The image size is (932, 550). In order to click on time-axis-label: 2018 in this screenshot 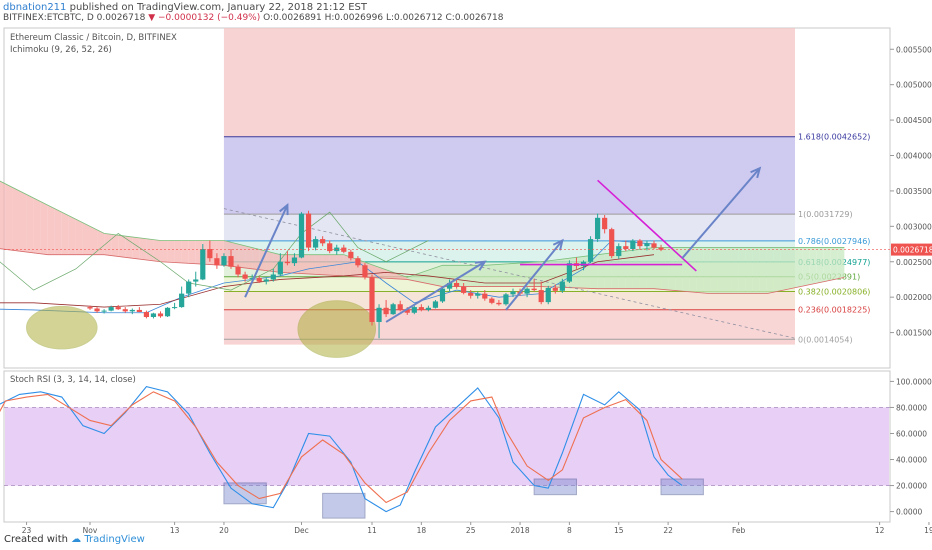, I will do `click(520, 530)`.